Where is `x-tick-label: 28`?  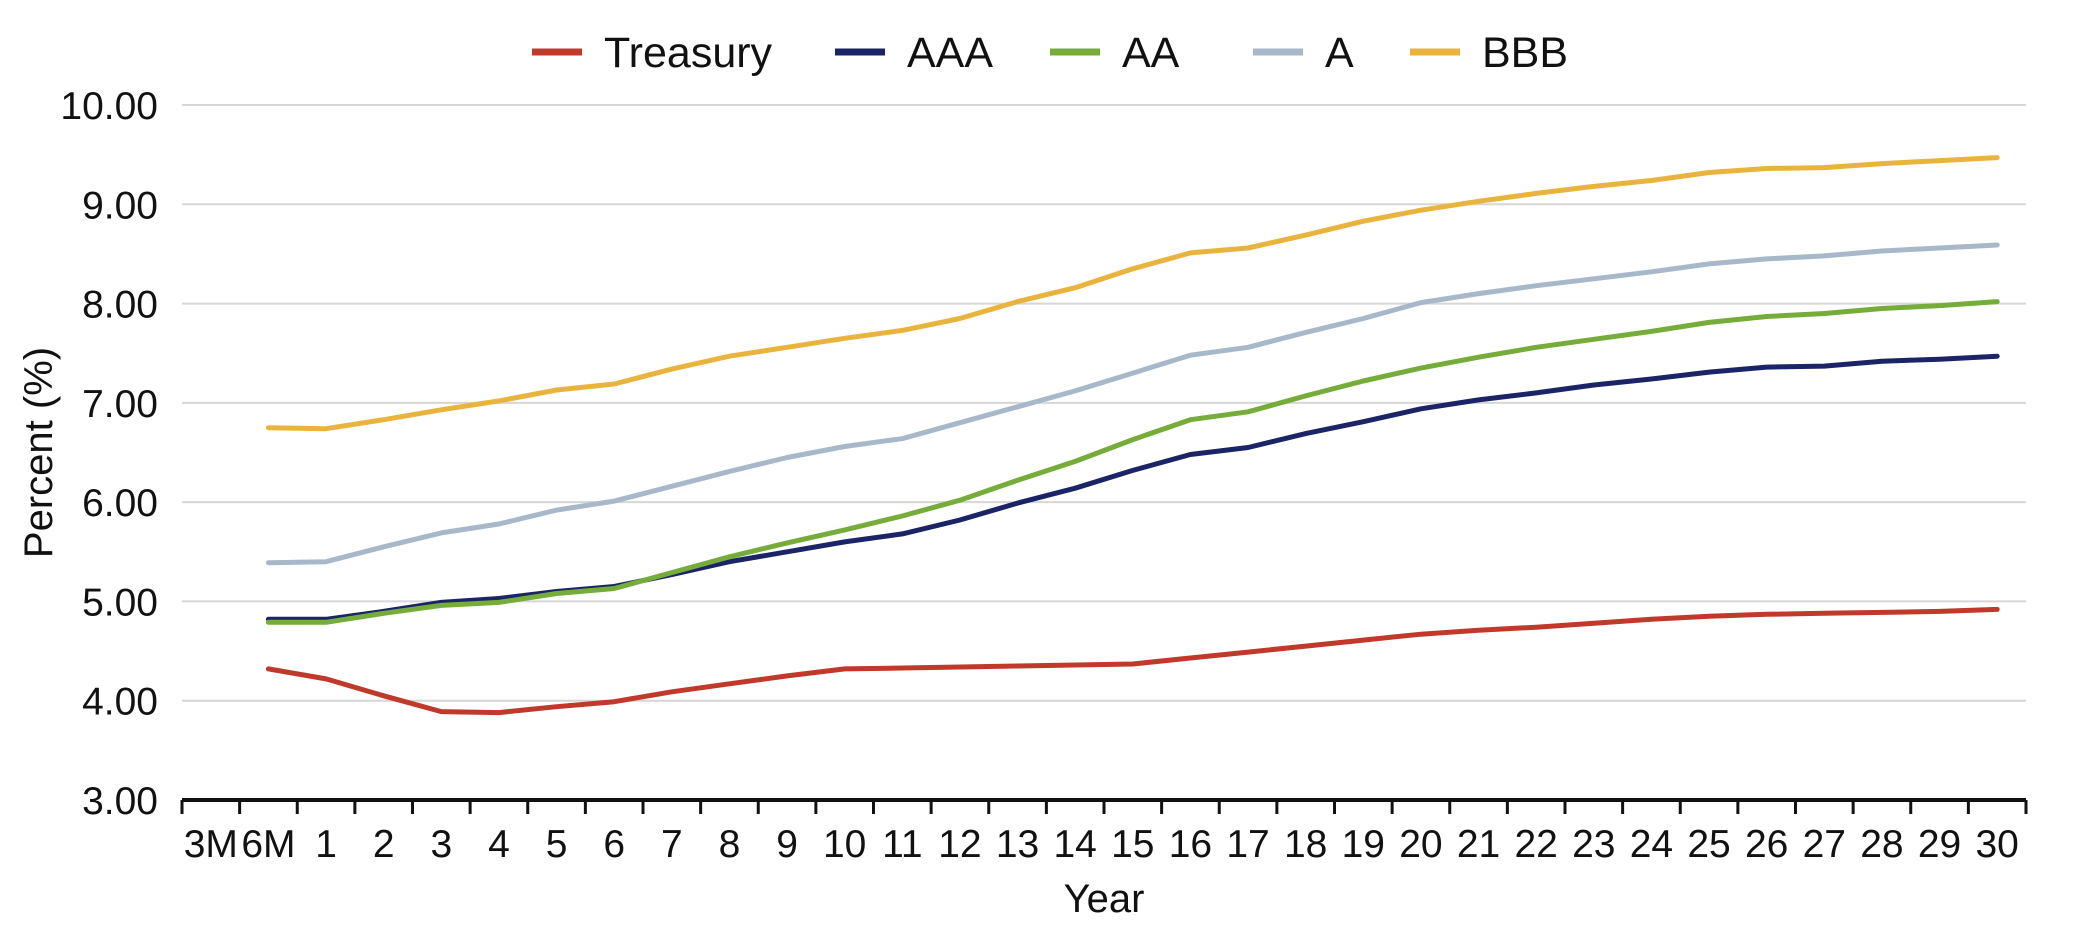 x-tick-label: 28 is located at coordinates (1881, 844).